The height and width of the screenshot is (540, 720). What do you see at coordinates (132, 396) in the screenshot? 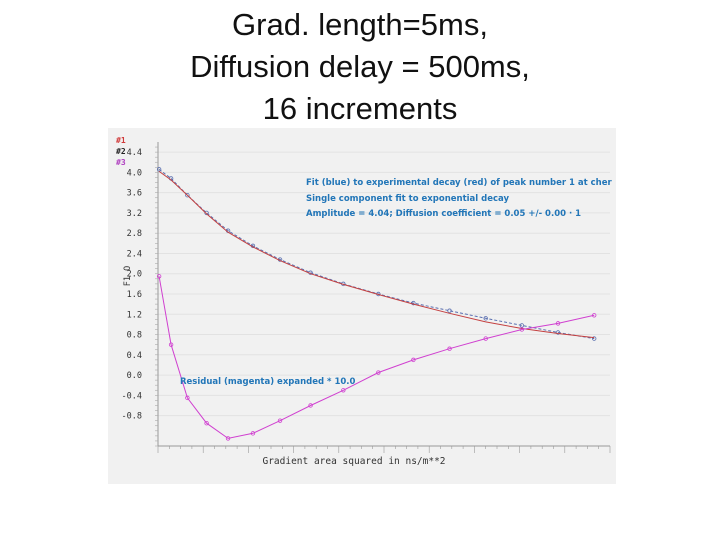
I see `y-tick-label: -0.4` at bounding box center [132, 396].